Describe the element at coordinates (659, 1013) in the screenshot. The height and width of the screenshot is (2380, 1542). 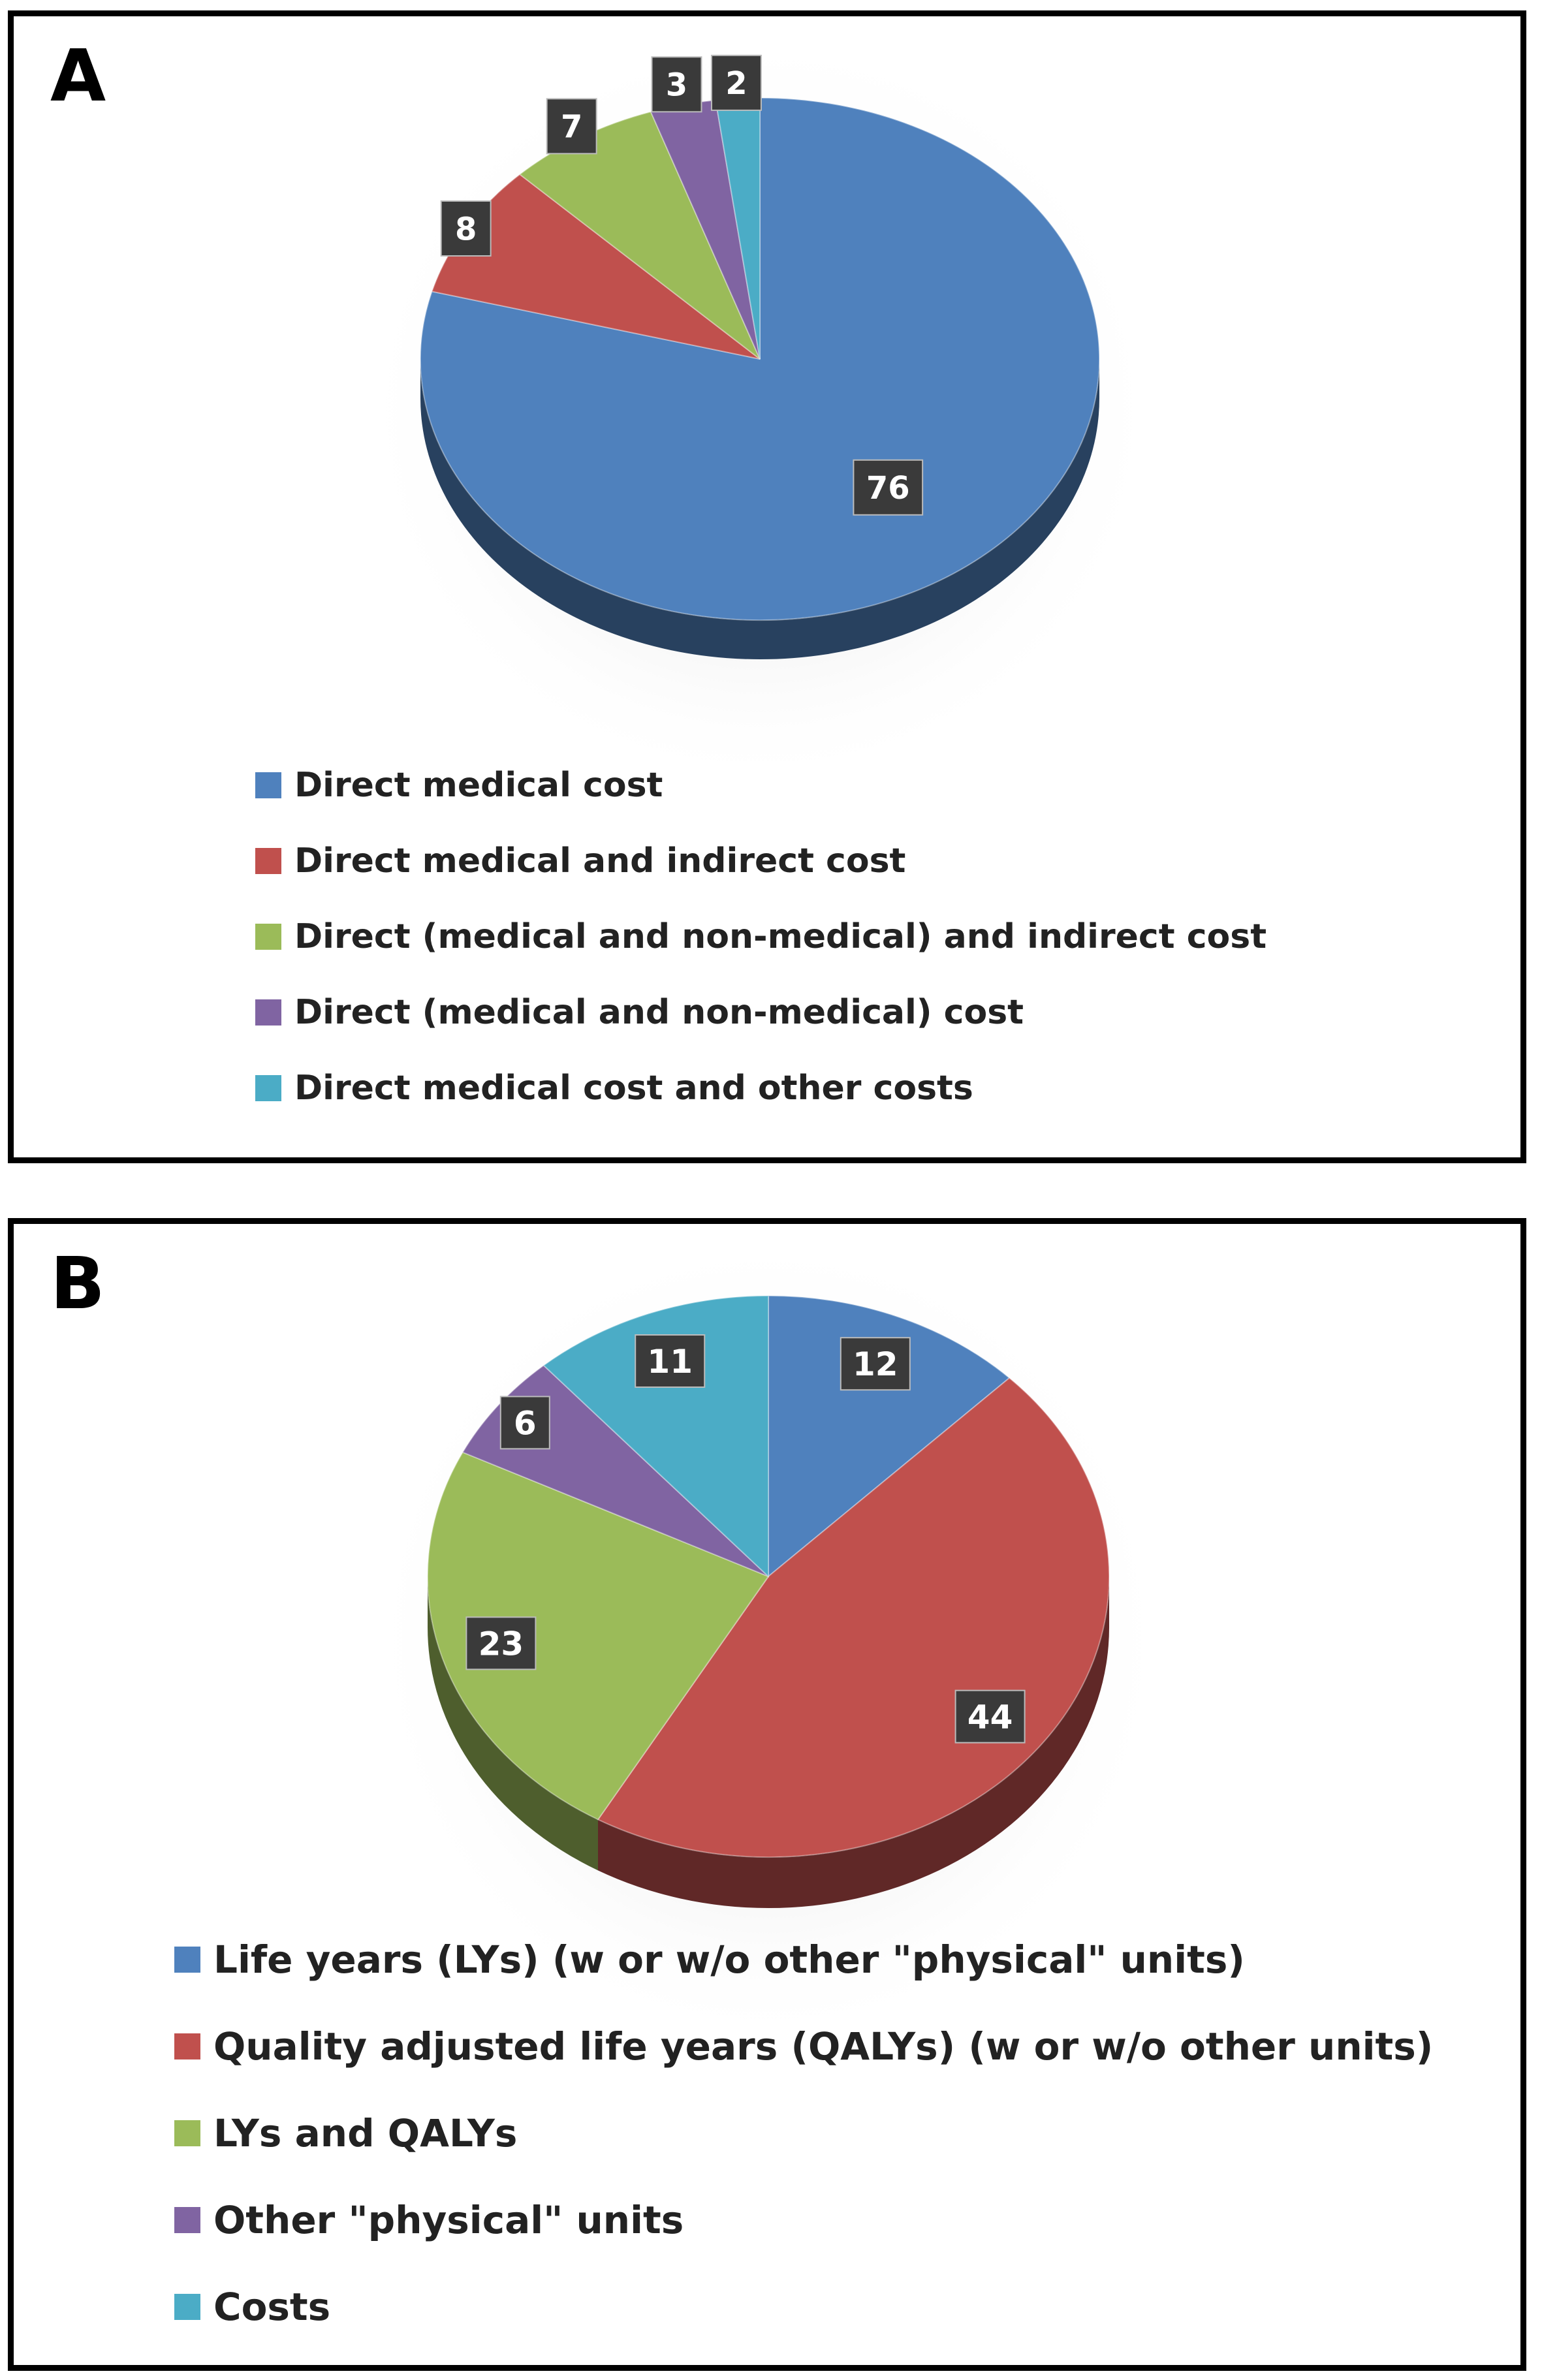
I see `legend-label: Direct (medical and non-medical) cost` at that location.